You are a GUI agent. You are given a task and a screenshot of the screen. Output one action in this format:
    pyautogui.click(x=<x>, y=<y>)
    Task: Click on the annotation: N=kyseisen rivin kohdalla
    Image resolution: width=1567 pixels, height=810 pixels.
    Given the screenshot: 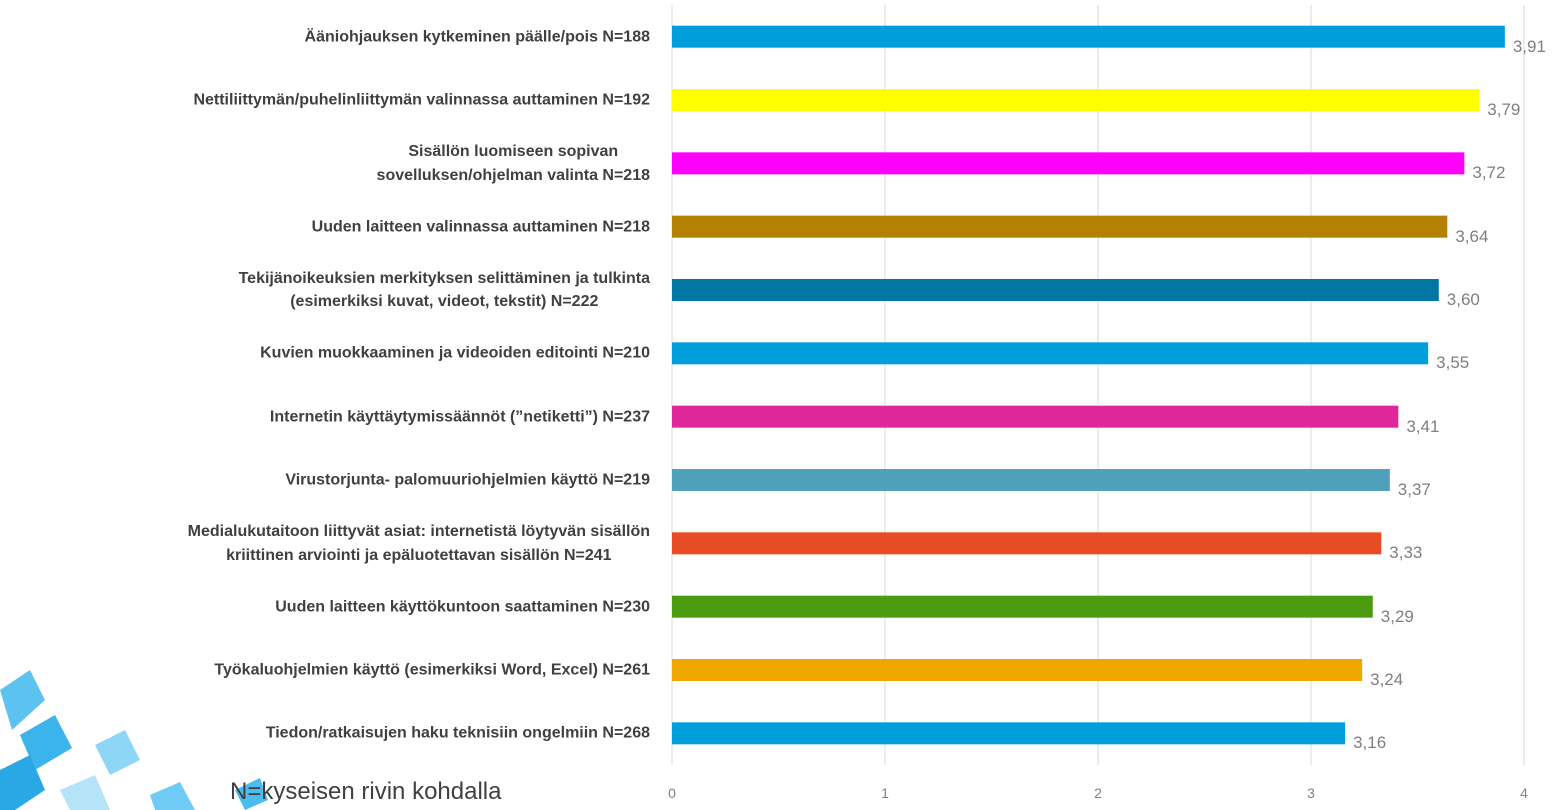 What is the action you would take?
    pyautogui.click(x=366, y=791)
    